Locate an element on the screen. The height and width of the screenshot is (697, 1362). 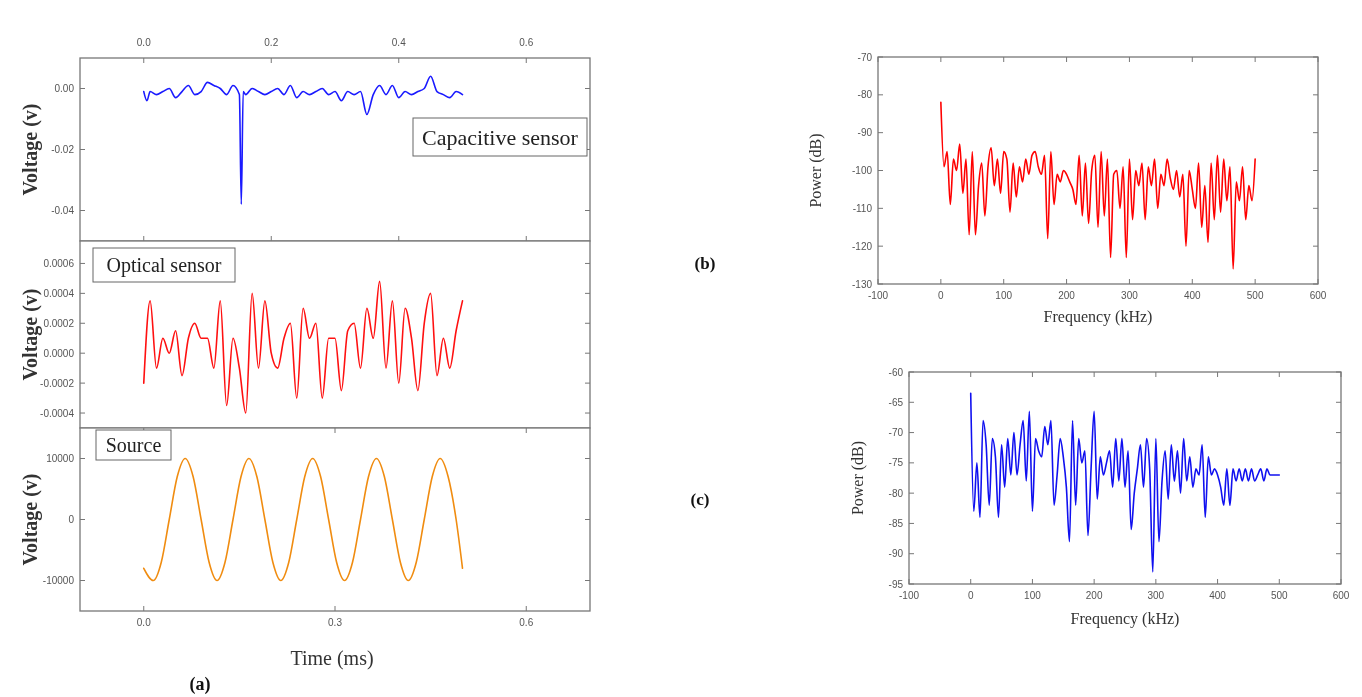
x-tick-label: 0.0 is located at coordinates (144, 622).